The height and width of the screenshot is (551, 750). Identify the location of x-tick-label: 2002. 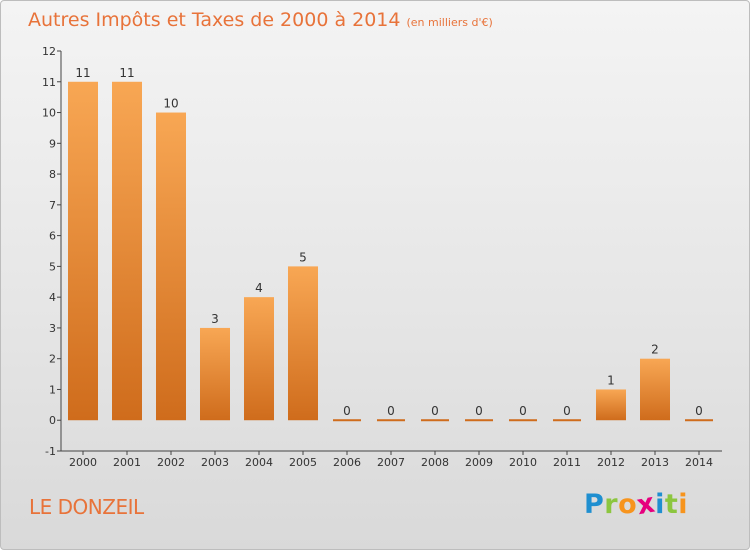
(171, 462).